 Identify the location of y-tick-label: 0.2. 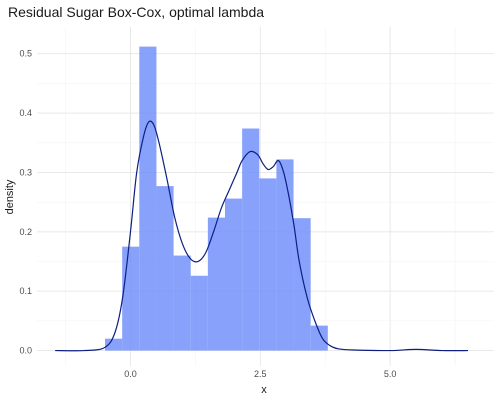
(25, 232).